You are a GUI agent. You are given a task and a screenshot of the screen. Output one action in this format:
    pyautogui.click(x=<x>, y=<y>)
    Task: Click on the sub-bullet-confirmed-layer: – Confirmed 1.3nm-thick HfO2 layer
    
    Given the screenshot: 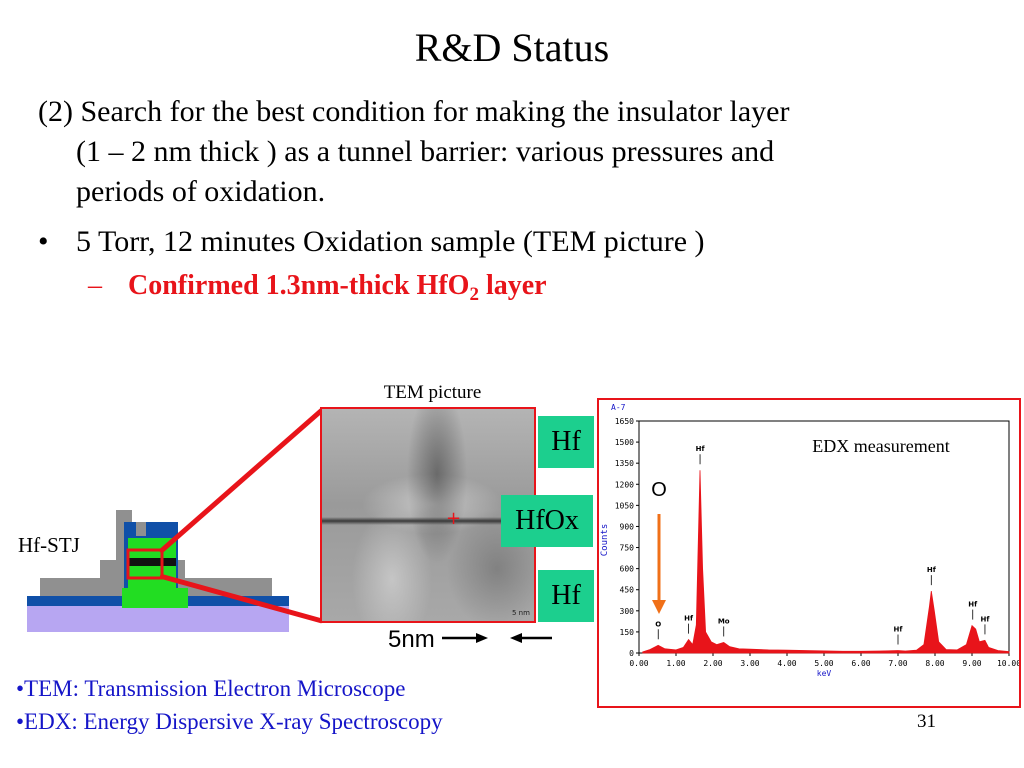 What is the action you would take?
    pyautogui.click(x=317, y=286)
    